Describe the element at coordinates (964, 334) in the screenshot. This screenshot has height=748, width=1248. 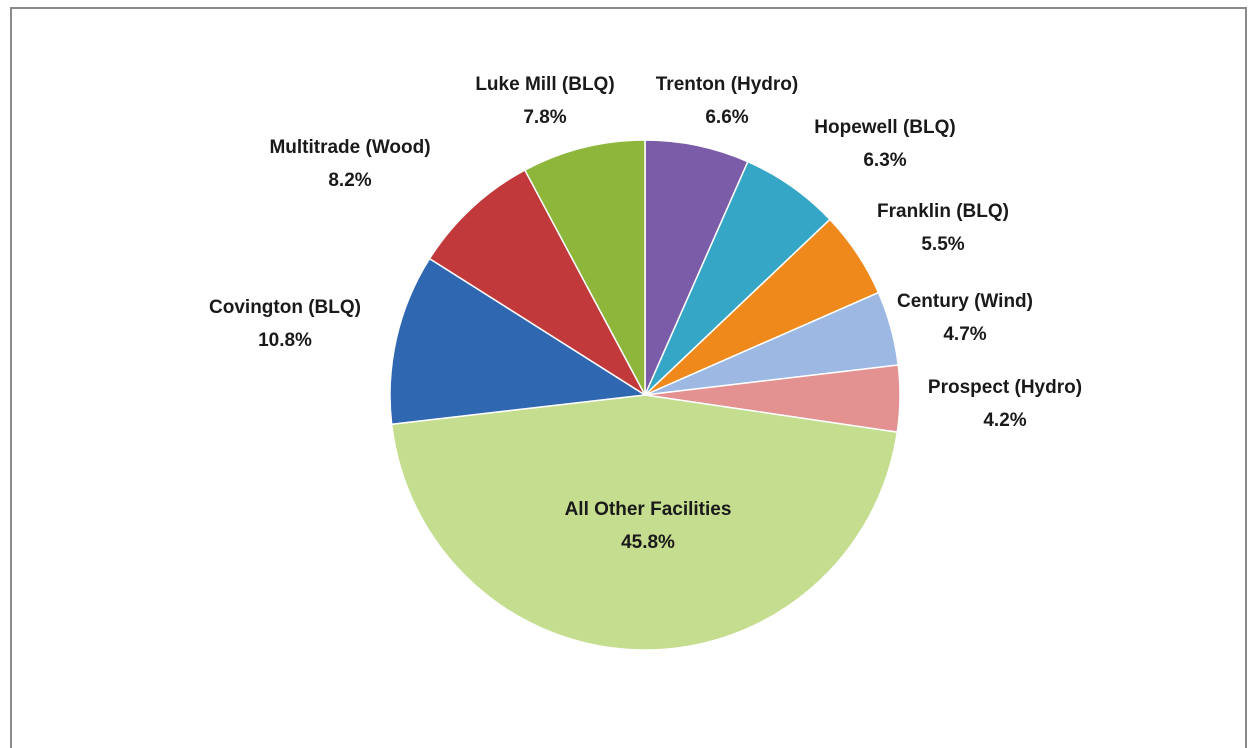
I see `slice-value-label: 4.7%` at that location.